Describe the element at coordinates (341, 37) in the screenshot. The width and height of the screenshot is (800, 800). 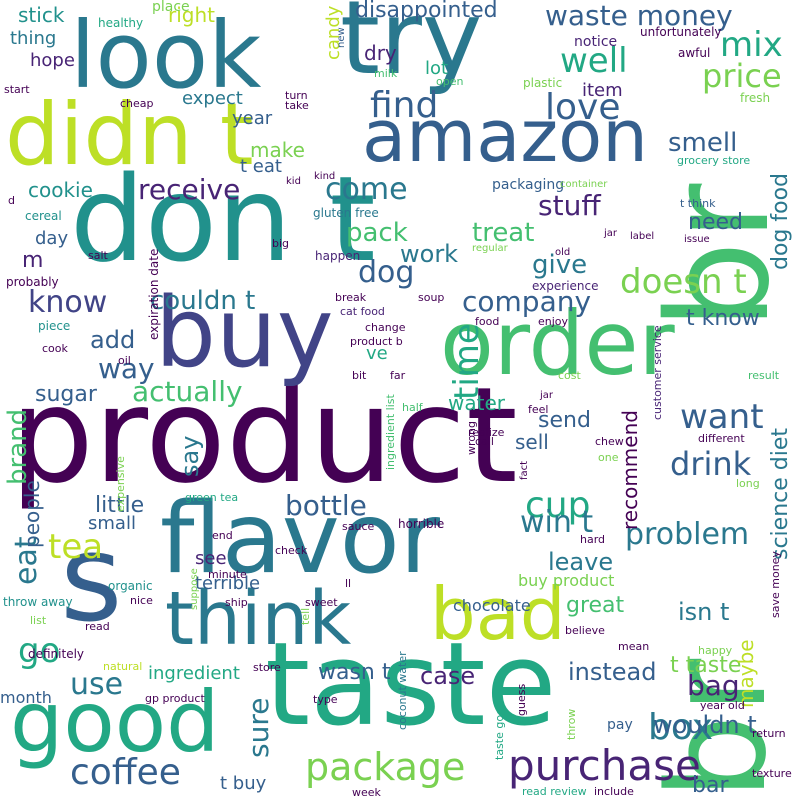
I see `word-new: new` at that location.